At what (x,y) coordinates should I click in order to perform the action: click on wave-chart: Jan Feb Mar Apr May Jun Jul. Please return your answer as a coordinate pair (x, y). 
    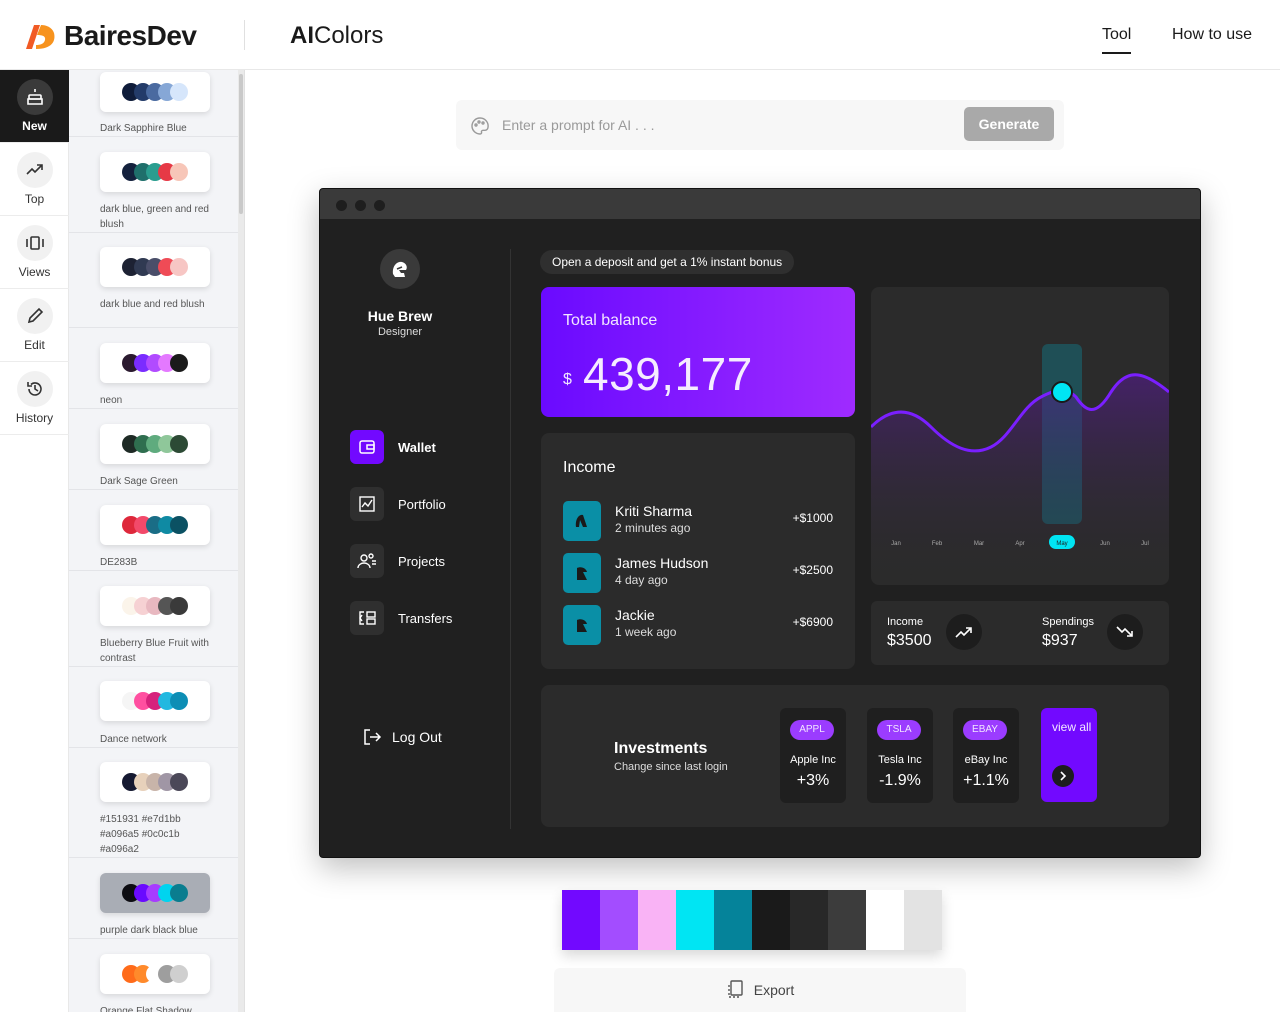
    Looking at the image, I should click on (1020, 436).